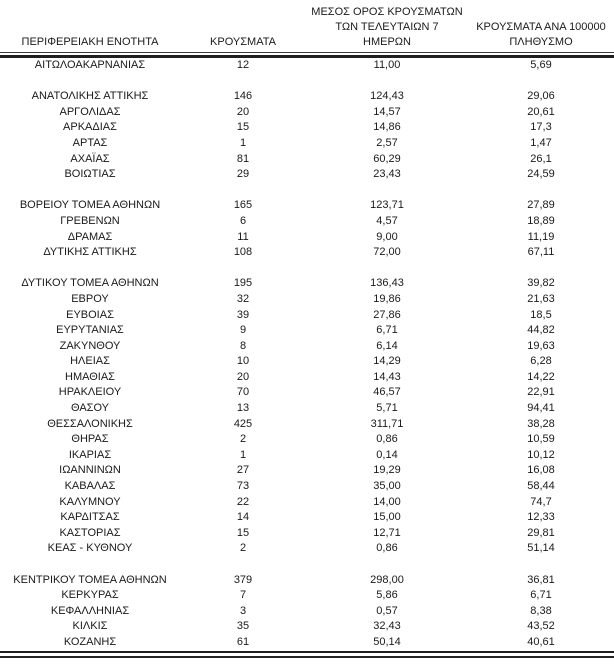 This screenshot has width=614, height=665. What do you see at coordinates (243, 314) in the screenshot?
I see `cases-cell: 39` at bounding box center [243, 314].